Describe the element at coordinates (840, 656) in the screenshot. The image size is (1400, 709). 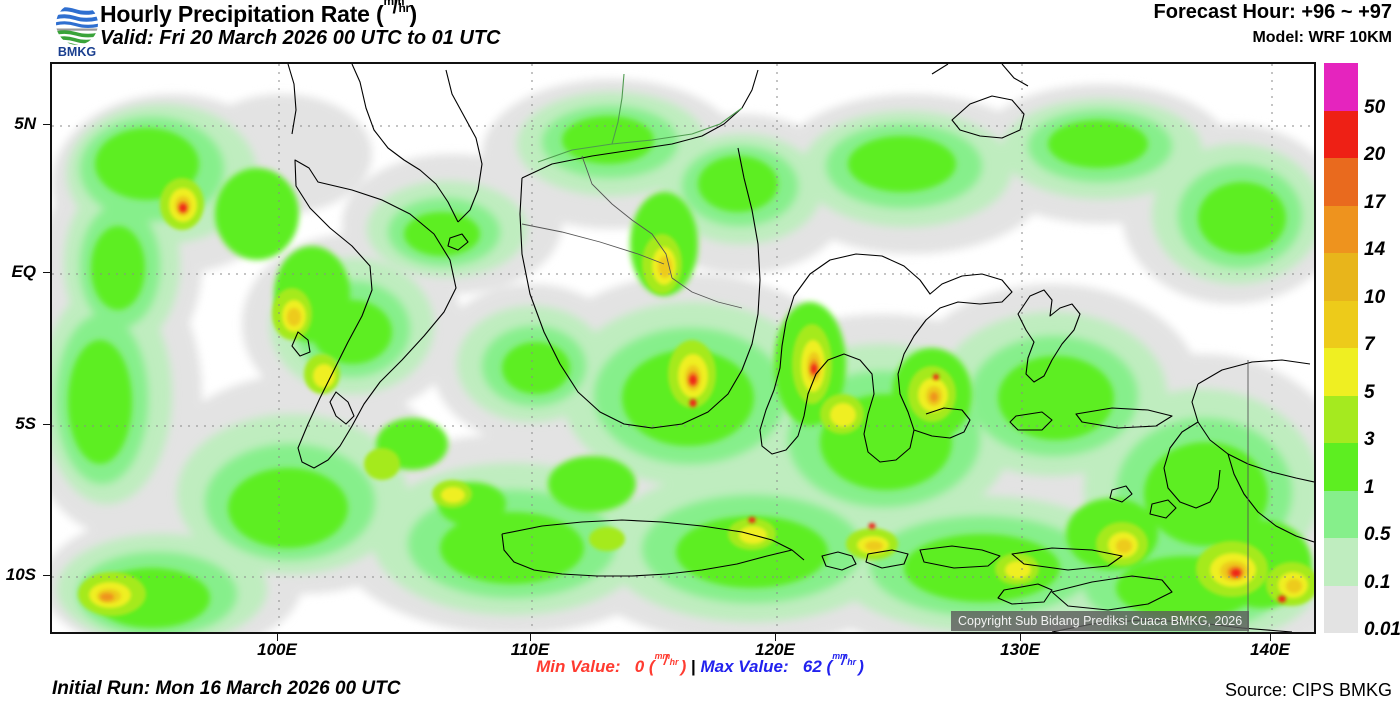
I see `max-unit-numerator: mm` at that location.